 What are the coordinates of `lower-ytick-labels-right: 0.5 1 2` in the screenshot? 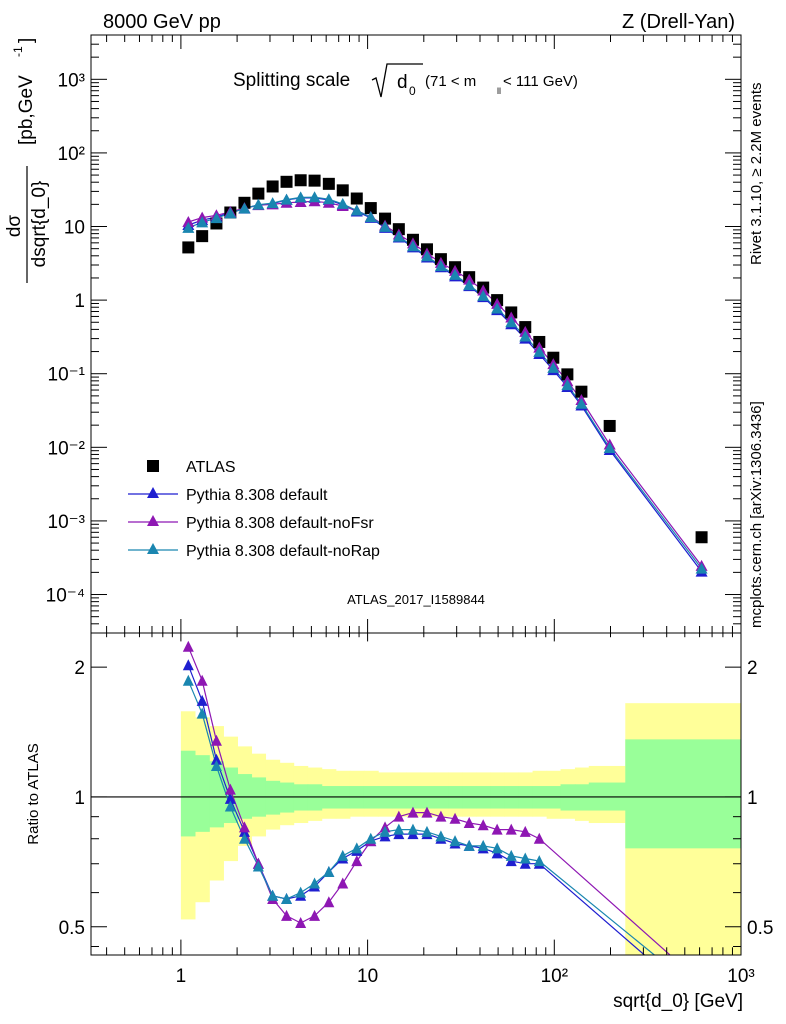 It's located at (760, 798).